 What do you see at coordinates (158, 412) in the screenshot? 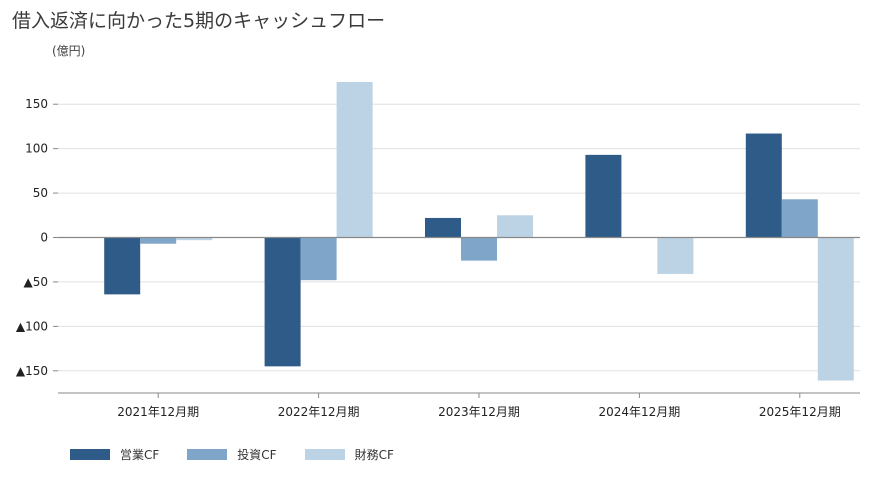
I see `x-tick-label: 2021年12月期` at bounding box center [158, 412].